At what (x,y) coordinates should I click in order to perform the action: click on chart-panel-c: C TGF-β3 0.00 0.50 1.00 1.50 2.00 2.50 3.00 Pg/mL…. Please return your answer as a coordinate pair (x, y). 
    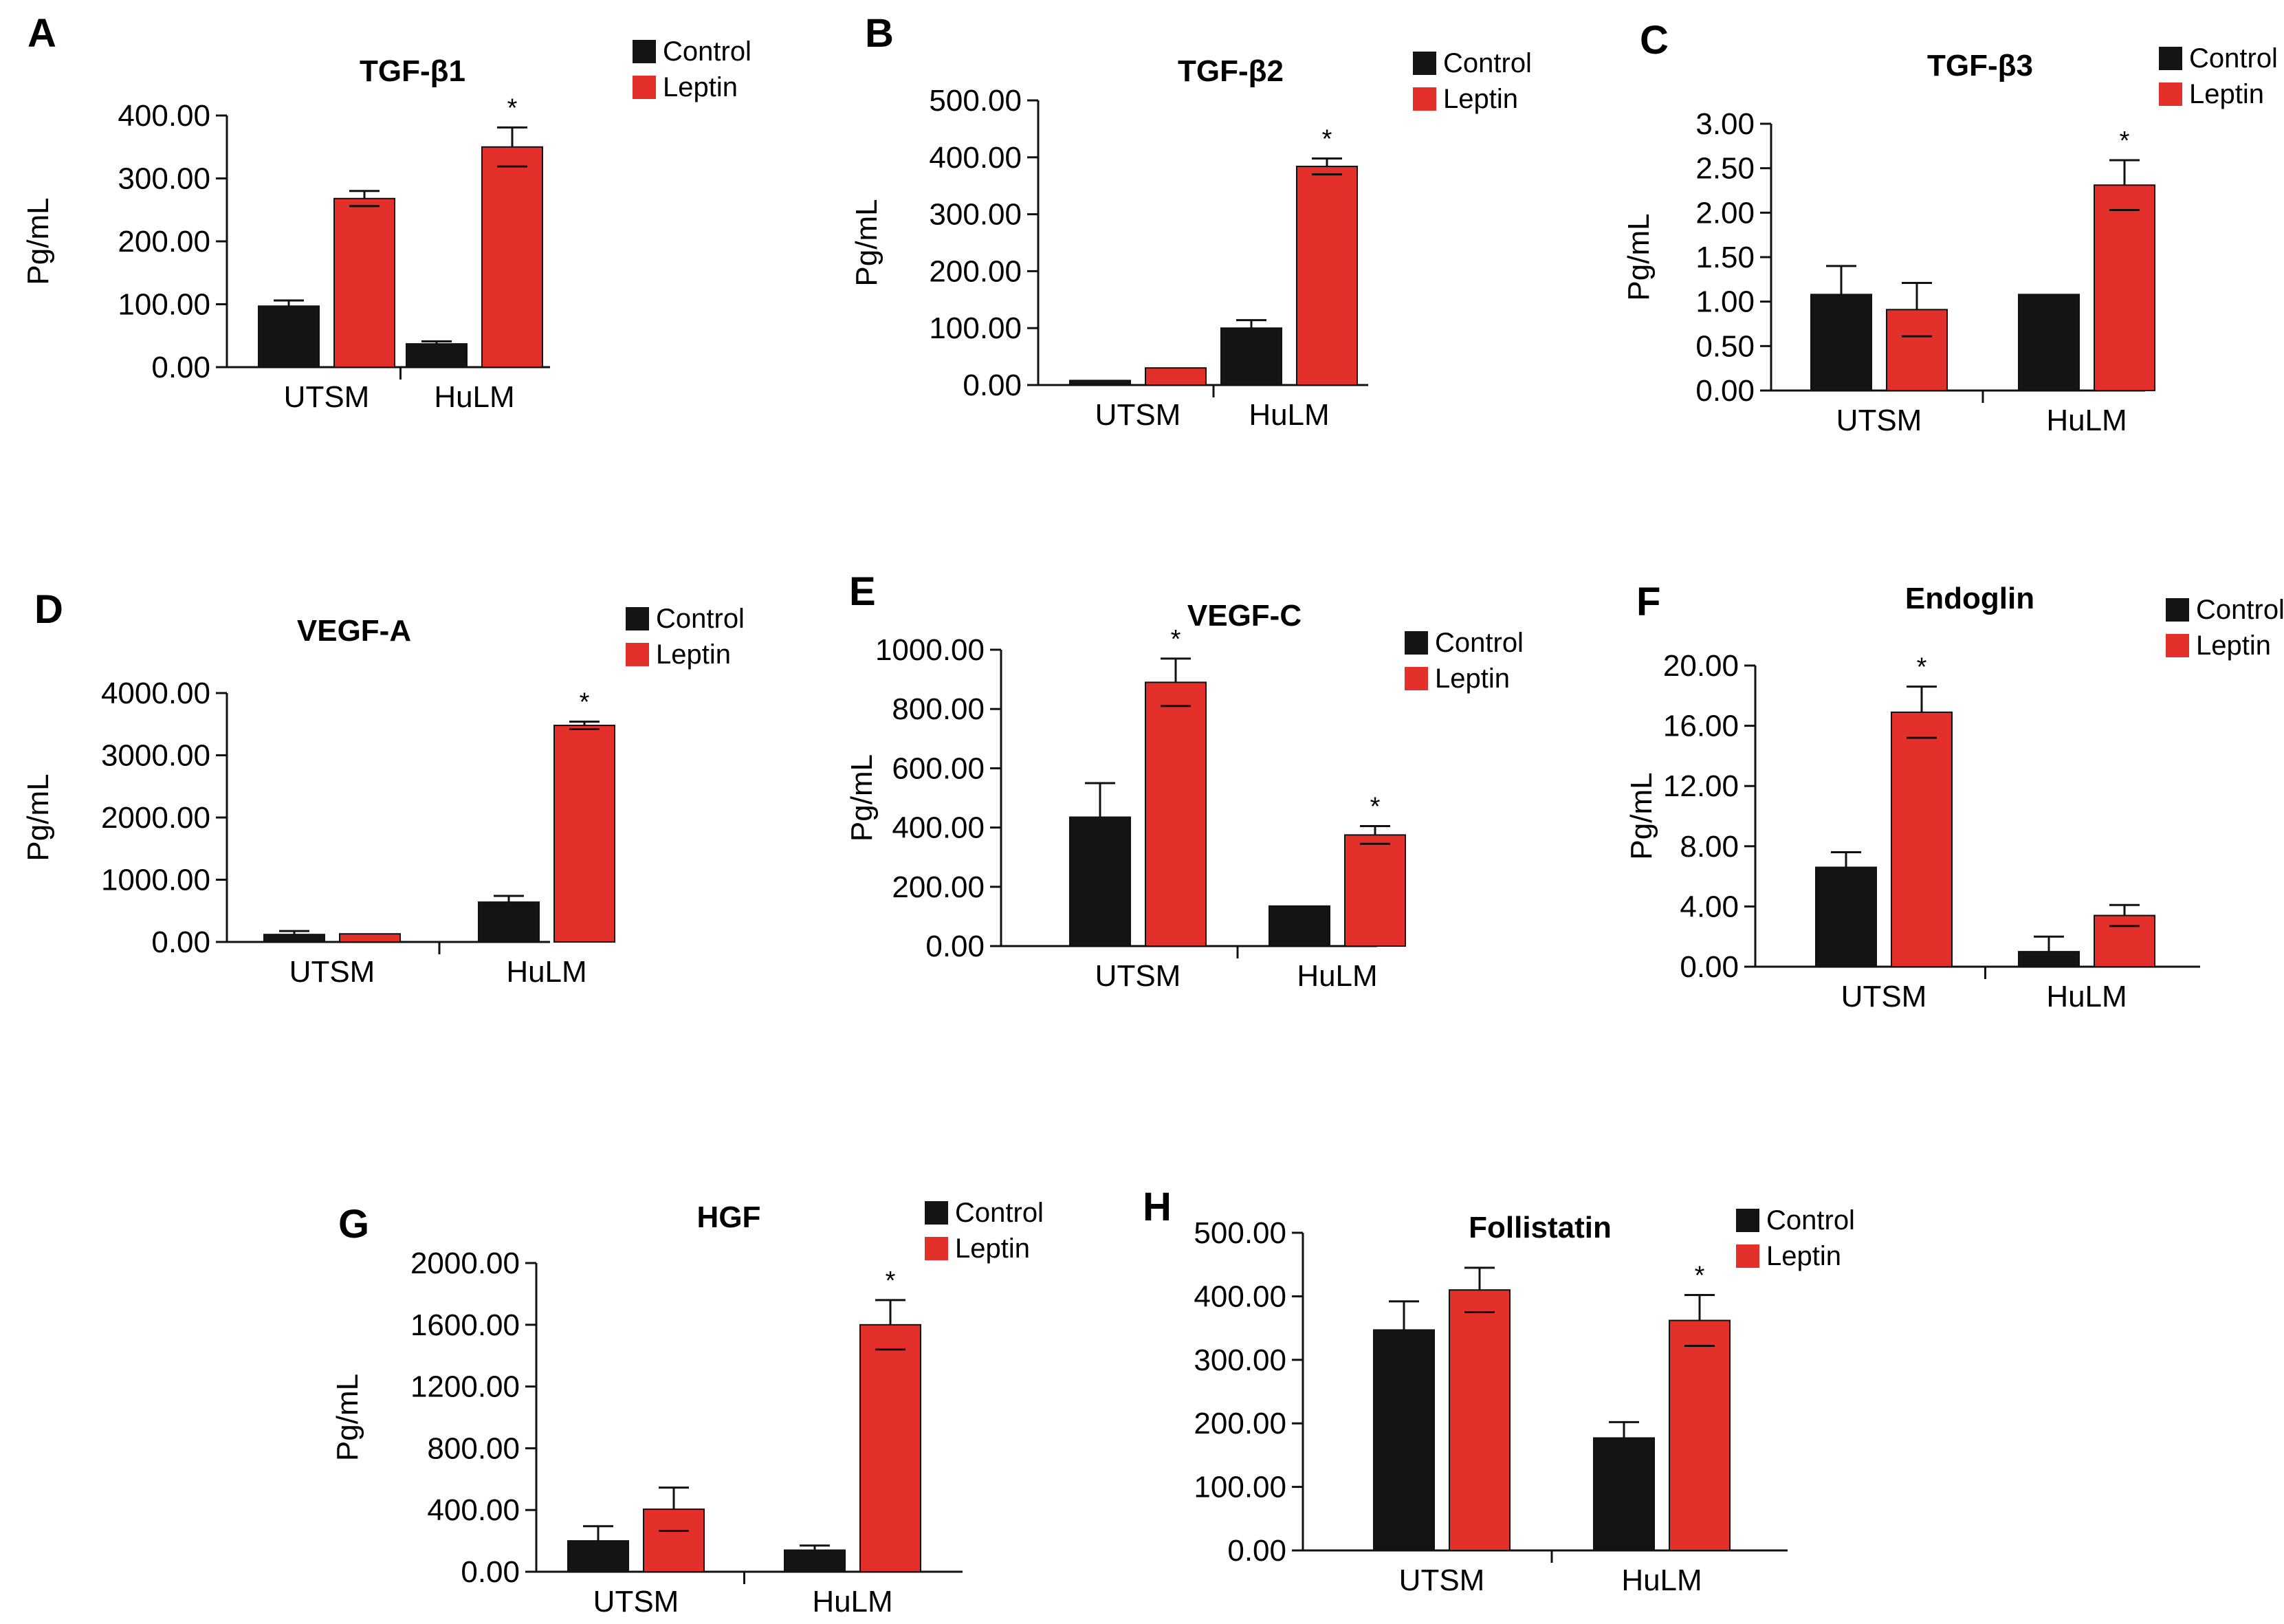
    Looking at the image, I should click on (1950, 227).